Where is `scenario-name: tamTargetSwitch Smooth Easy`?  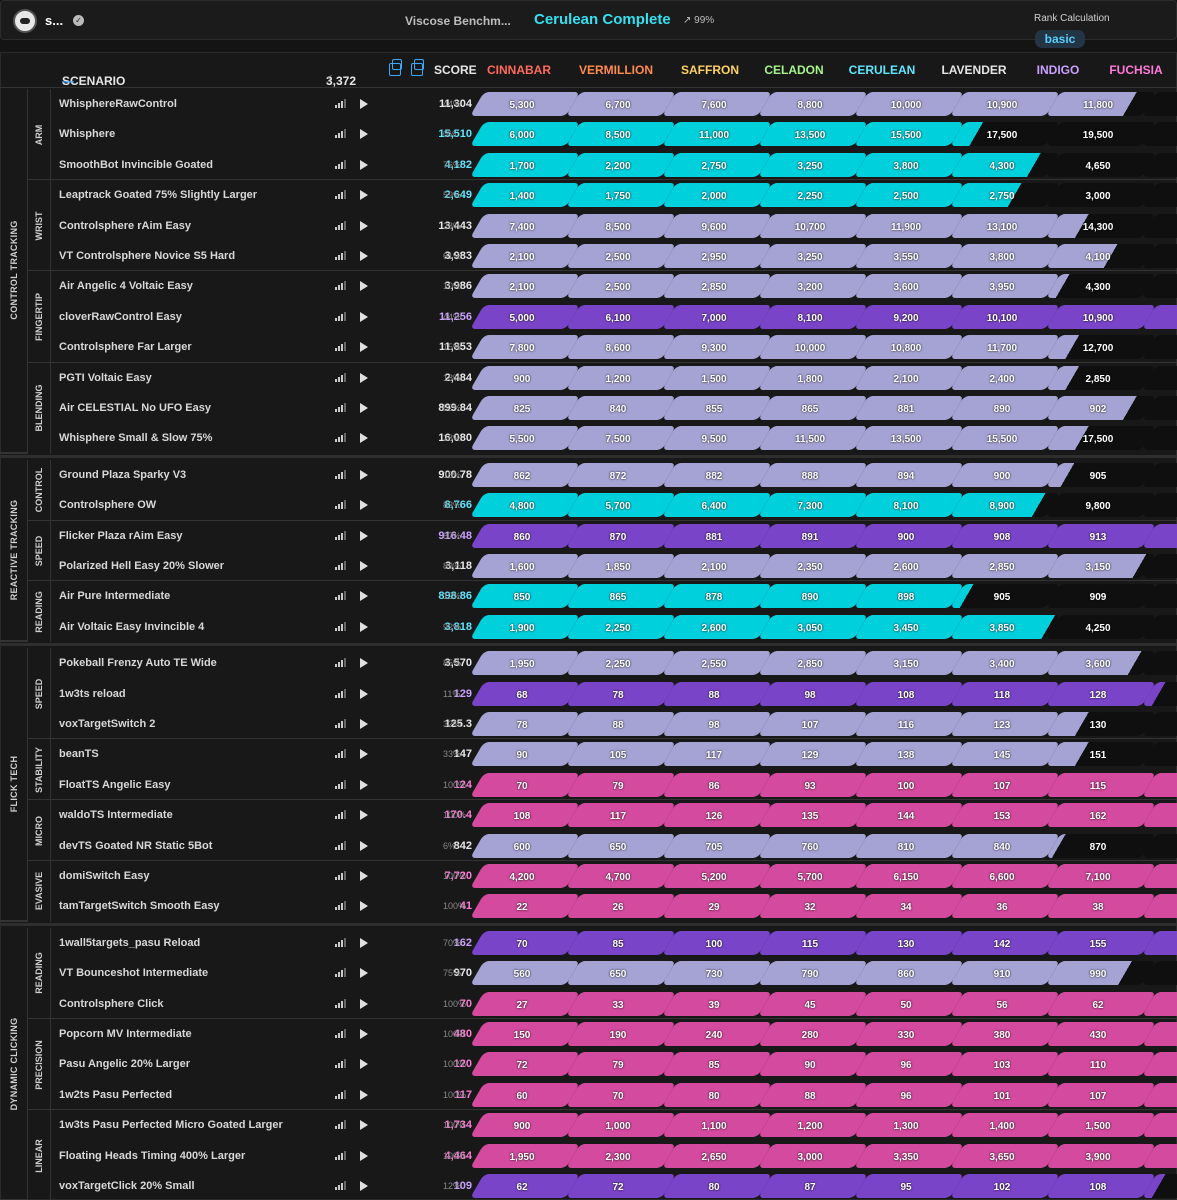 scenario-name: tamTargetSwitch Smooth Easy is located at coordinates (139, 906).